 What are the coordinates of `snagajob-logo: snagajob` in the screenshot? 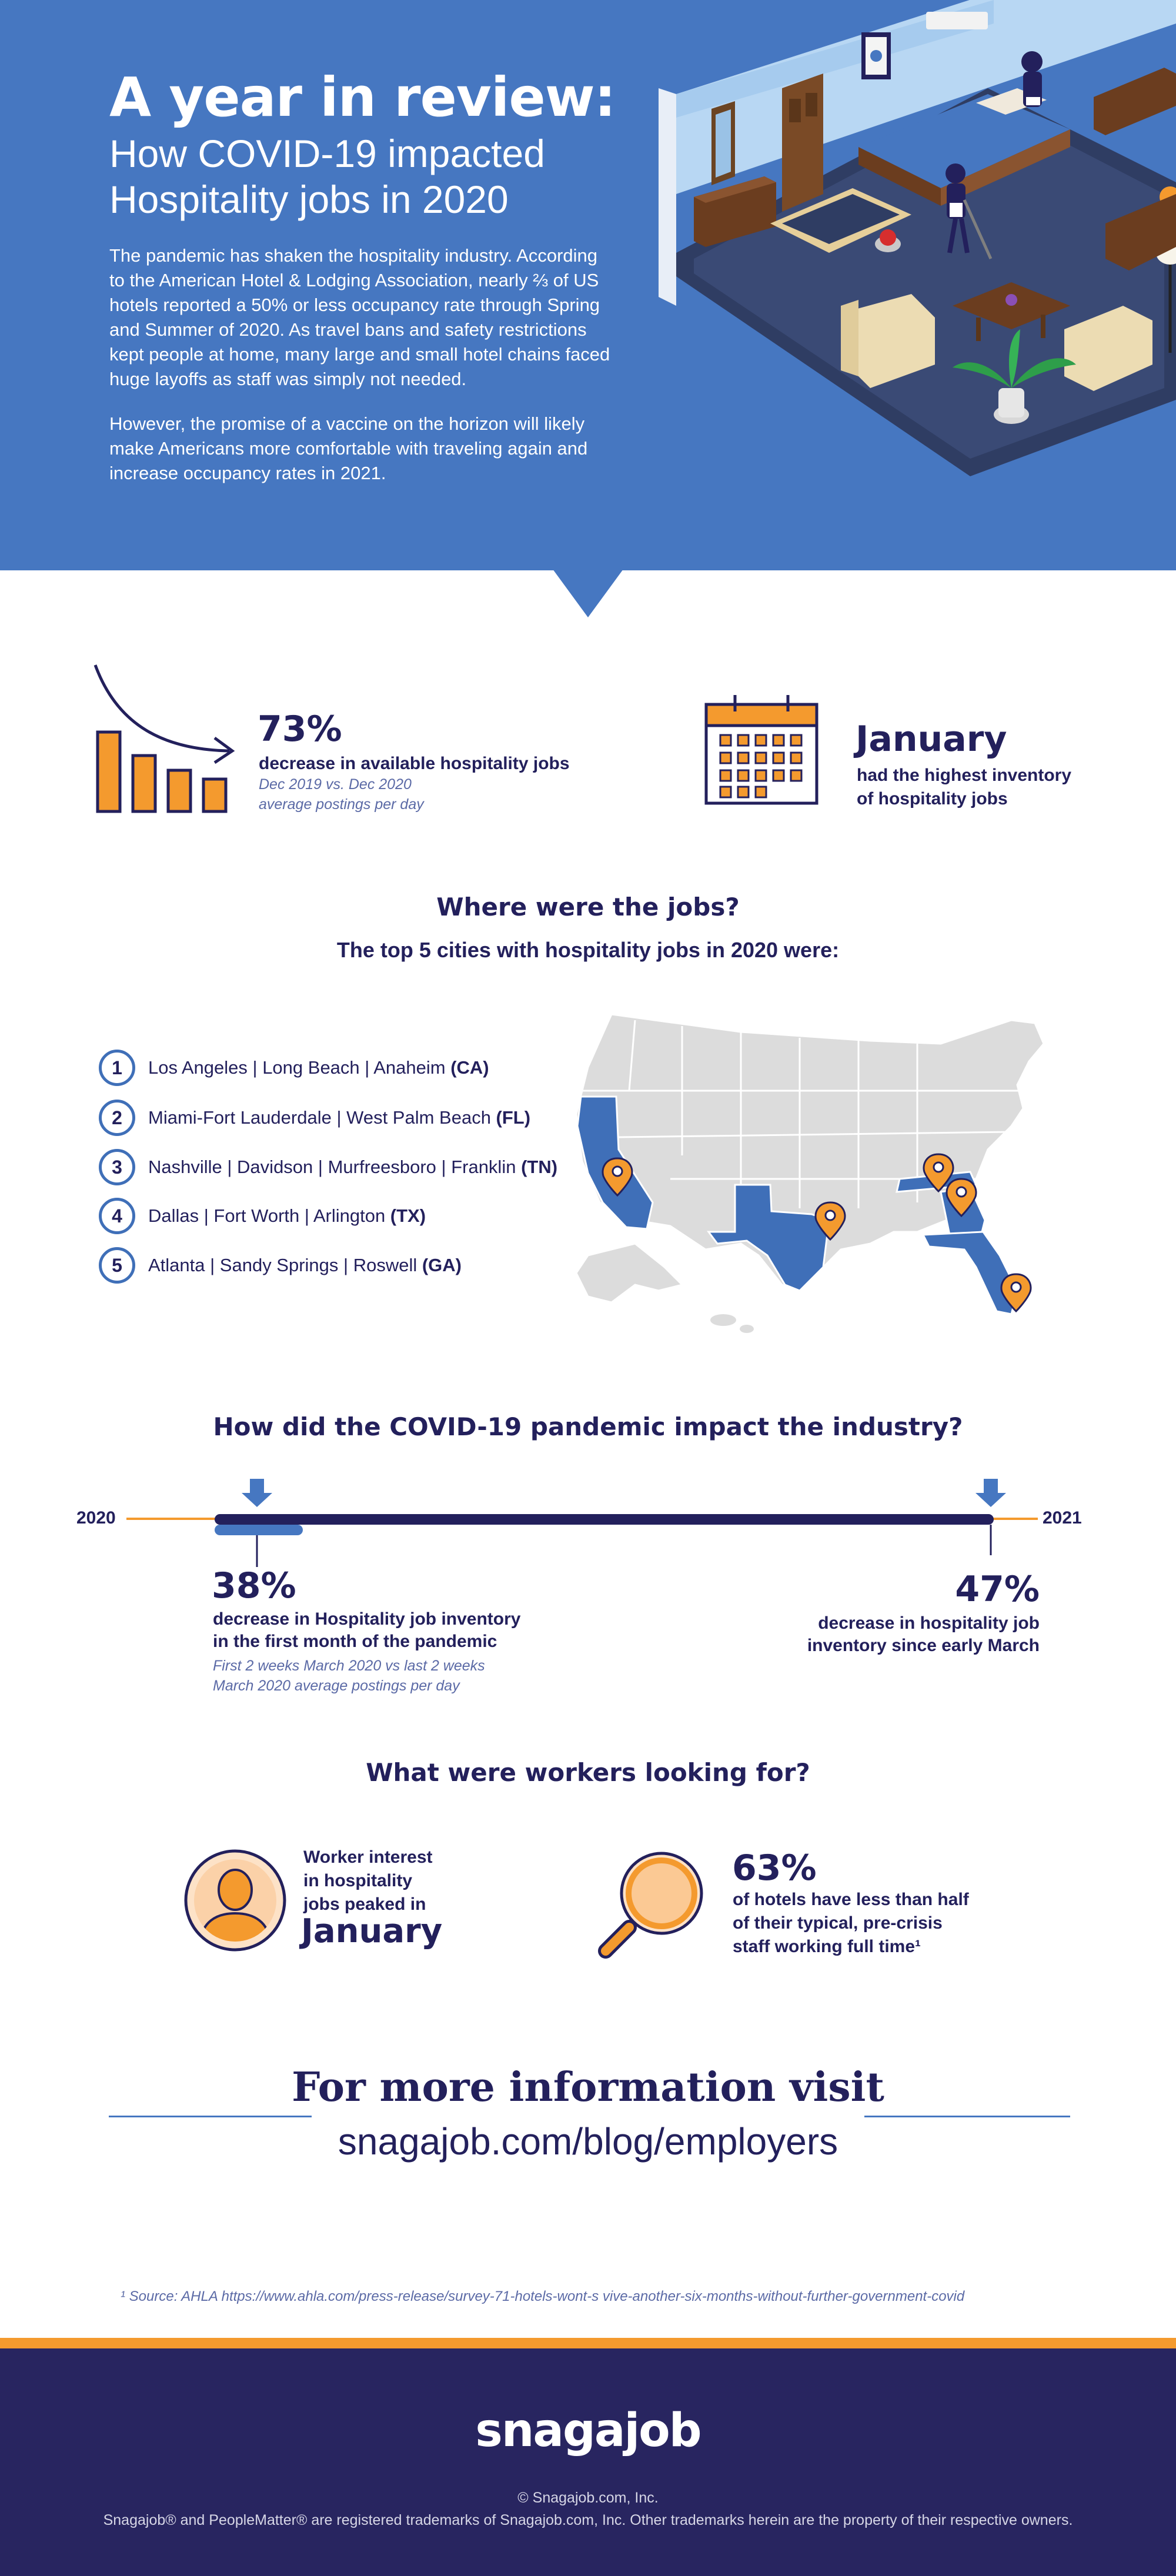 It's located at (588, 2430).